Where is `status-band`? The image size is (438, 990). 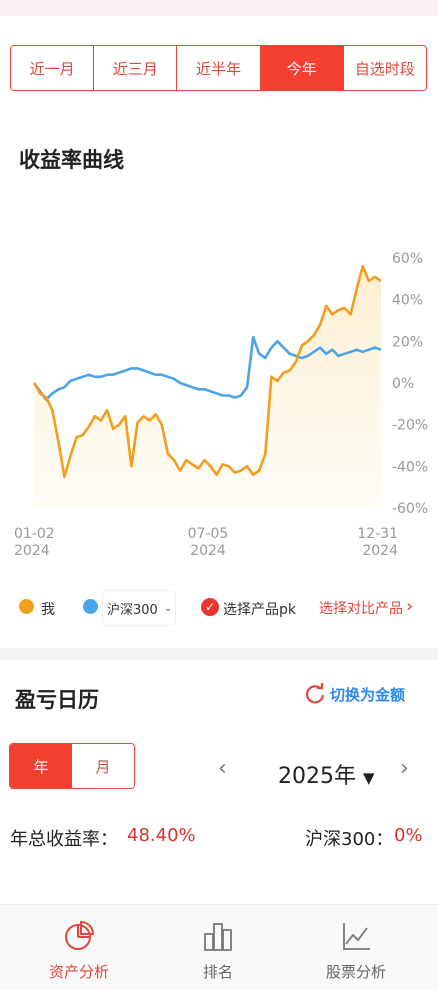 status-band is located at coordinates (219, 8).